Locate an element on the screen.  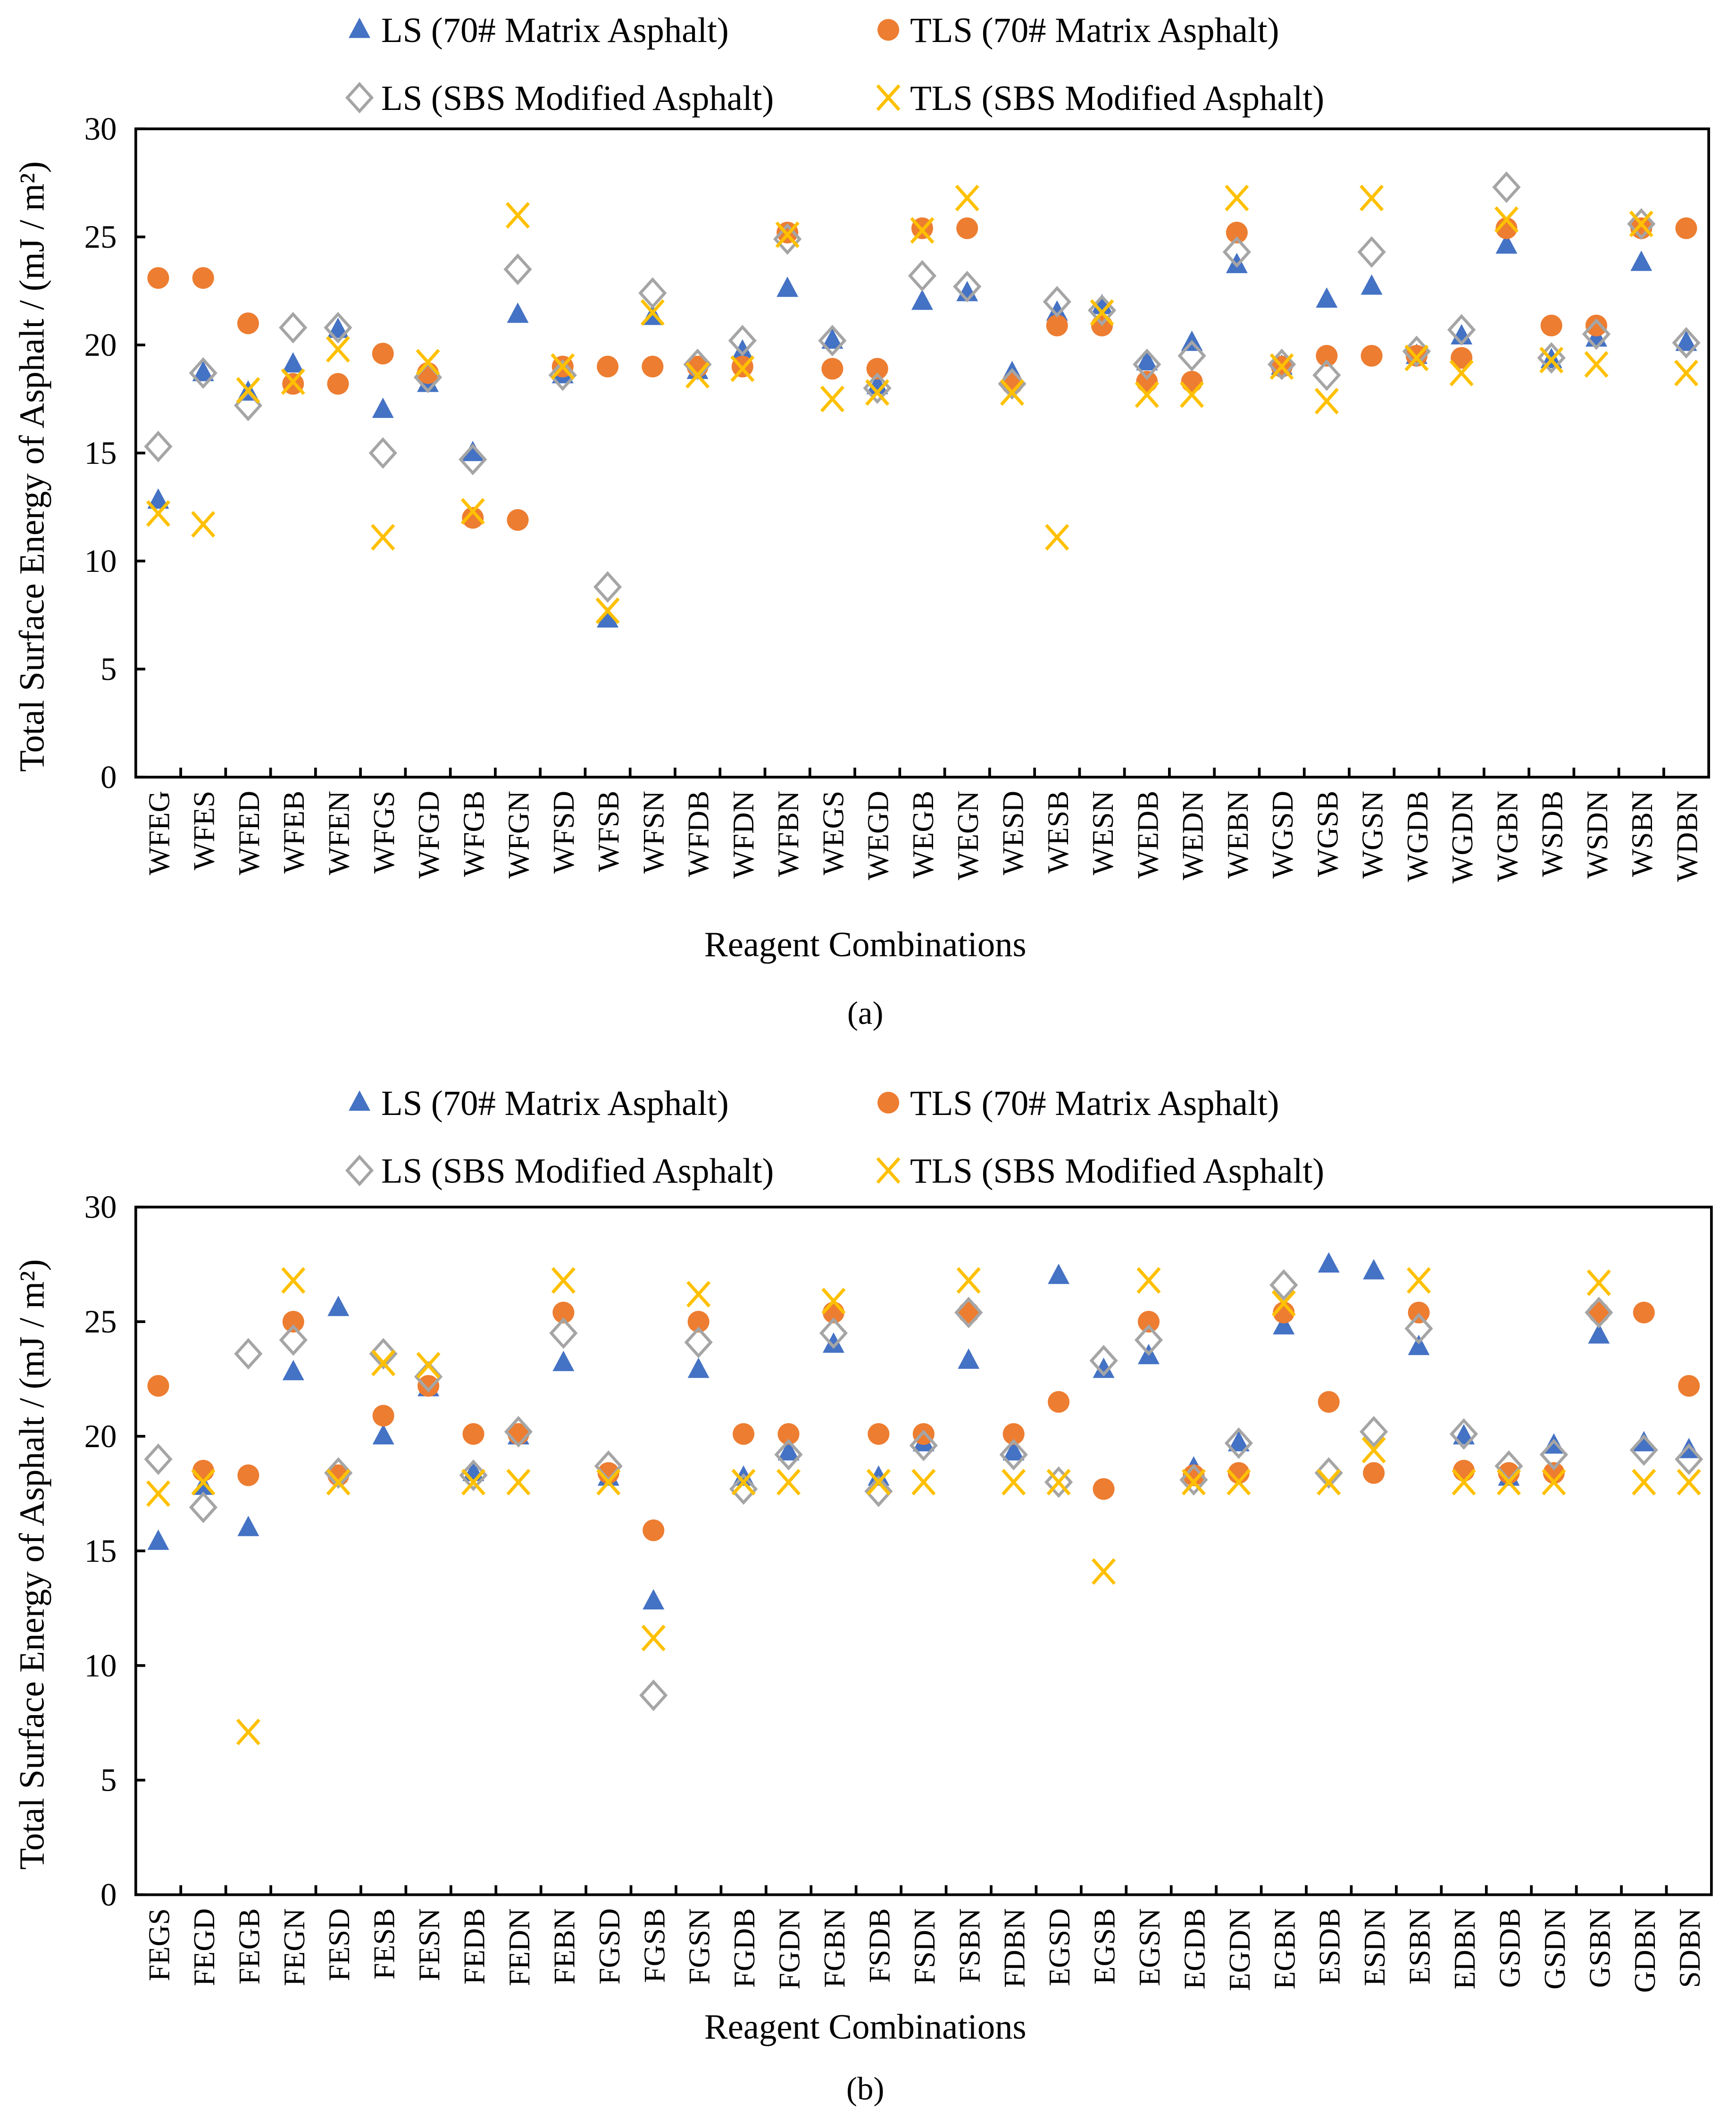
x-tick-label: WSDB is located at coordinates (1553, 834).